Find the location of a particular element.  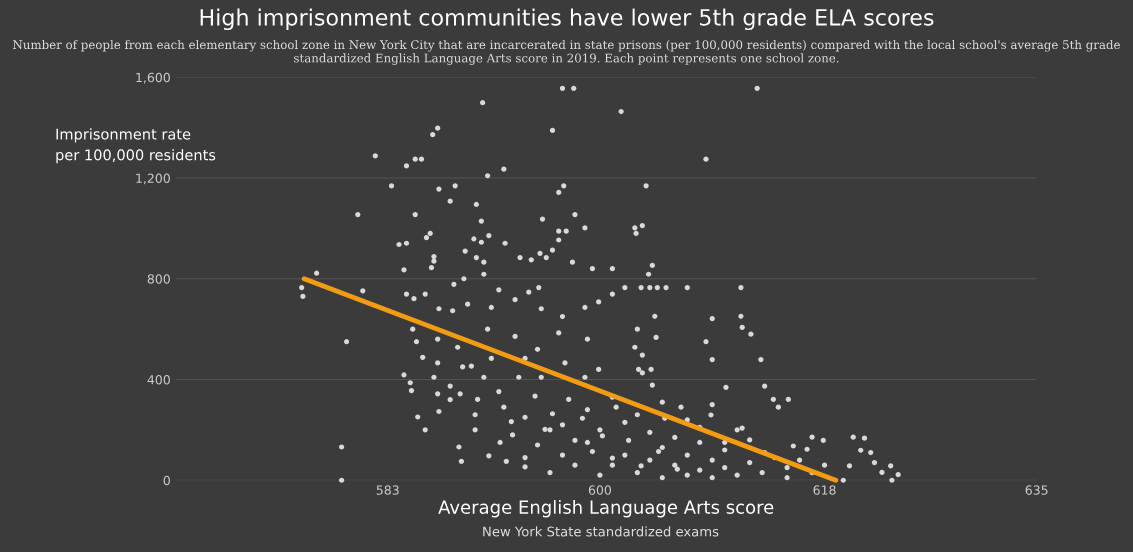

y-tick-label: 1,600 is located at coordinates (153, 78).